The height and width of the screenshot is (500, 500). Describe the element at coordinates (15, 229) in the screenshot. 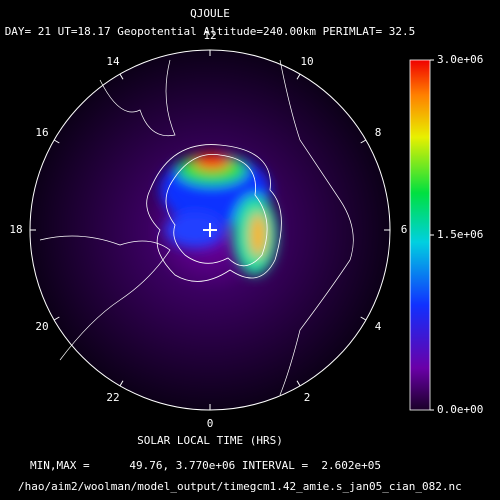

I see `hour-label: 18` at that location.